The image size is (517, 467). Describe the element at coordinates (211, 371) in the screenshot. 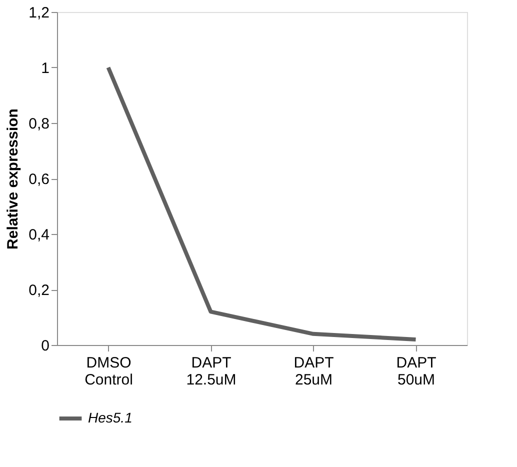

I see `x-tick-label: DAPT 12.5uM` at that location.